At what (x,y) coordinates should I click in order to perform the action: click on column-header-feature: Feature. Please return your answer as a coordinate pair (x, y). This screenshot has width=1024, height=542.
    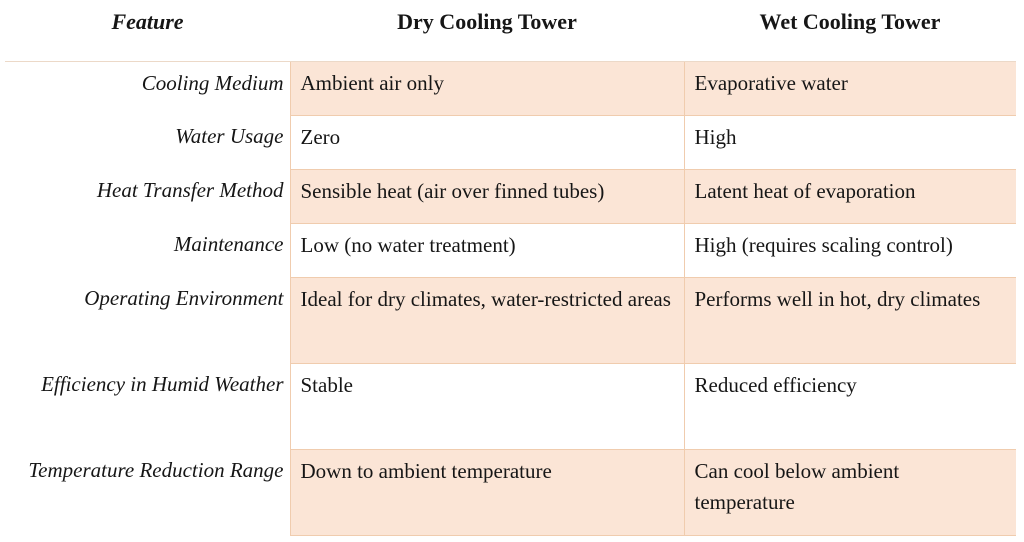
    Looking at the image, I should click on (147, 31).